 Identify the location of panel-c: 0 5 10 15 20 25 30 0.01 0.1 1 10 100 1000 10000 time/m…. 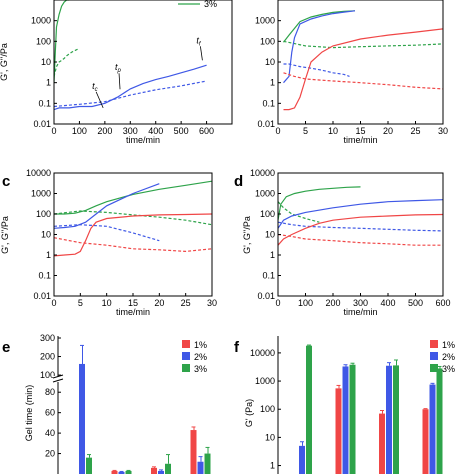
(108, 242).